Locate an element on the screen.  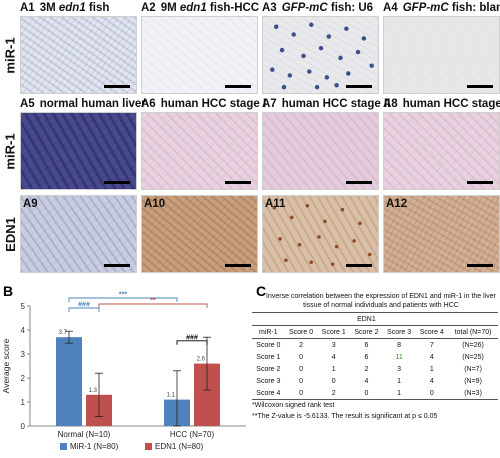
table-row: Score 4 0 2 0 1 0 (N=3) is located at coordinates (375, 393).